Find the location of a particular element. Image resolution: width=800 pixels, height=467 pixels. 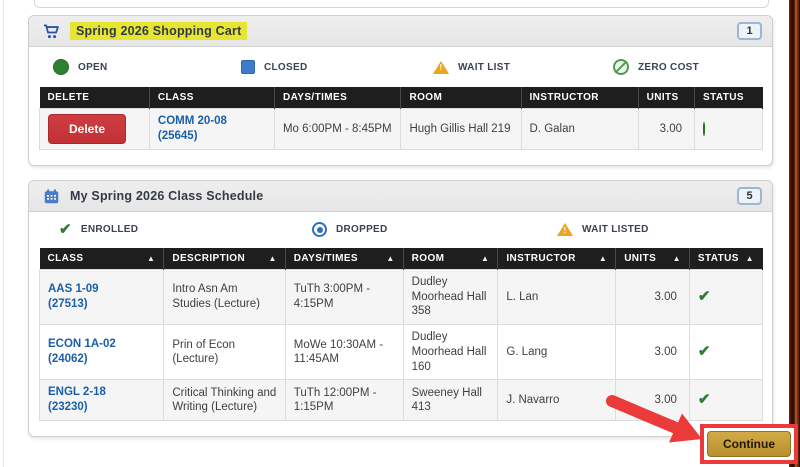

room-cell: Sweeney Hall 413 is located at coordinates (450, 400).